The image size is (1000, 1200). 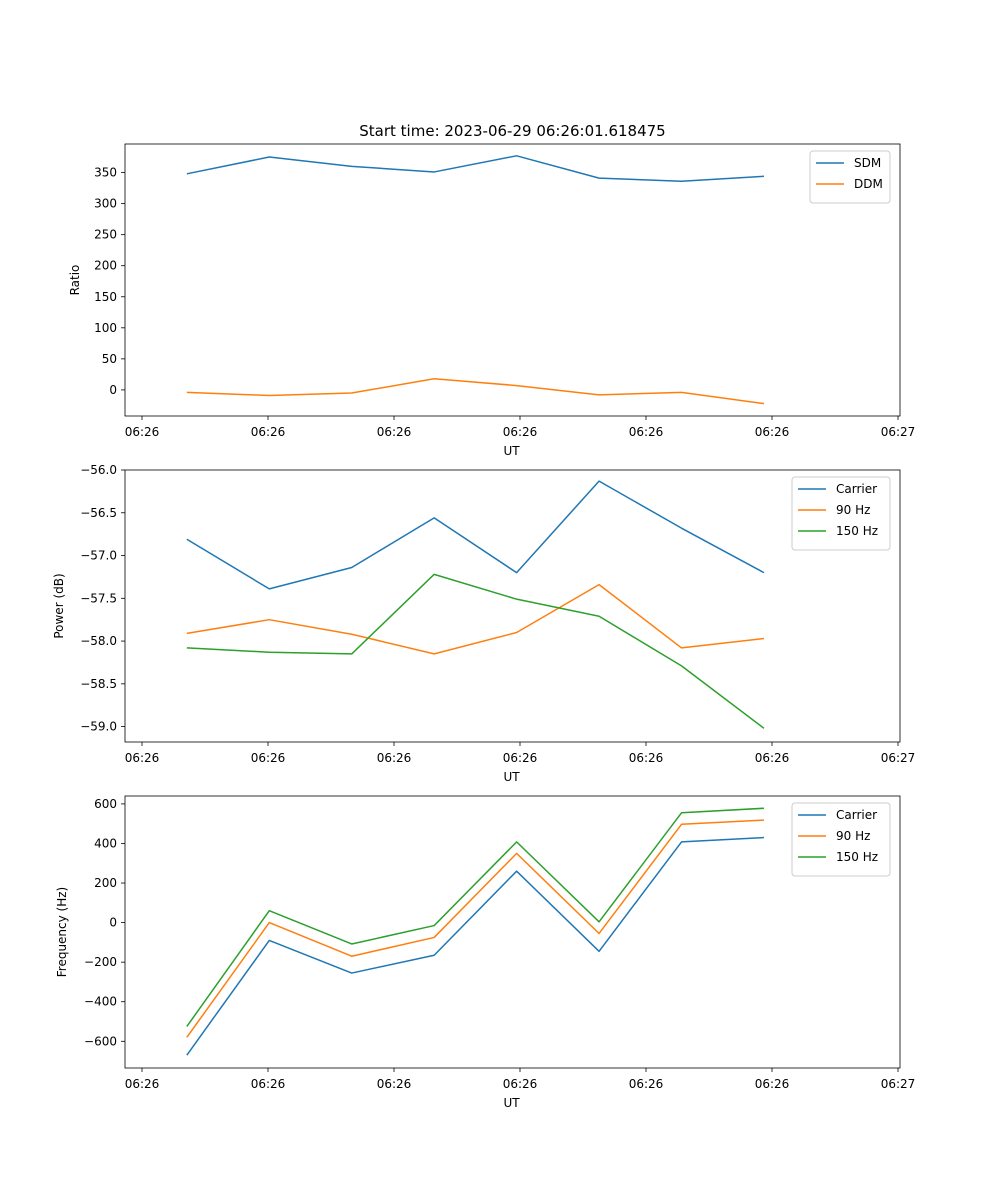 I want to click on y-axis-label: Frequency (Hz), so click(x=62, y=932).